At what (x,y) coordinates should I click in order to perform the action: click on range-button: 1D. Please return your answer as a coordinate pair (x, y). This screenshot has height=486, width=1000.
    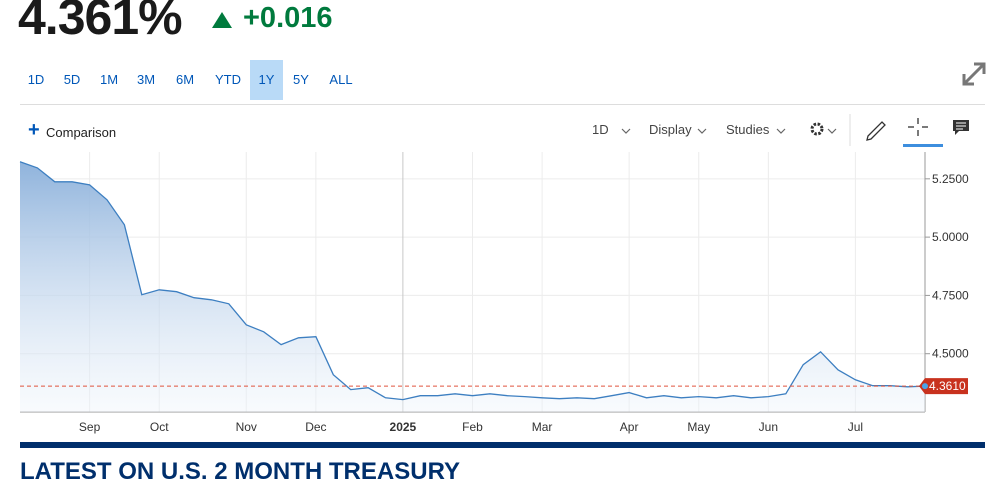
    Looking at the image, I should click on (36, 79).